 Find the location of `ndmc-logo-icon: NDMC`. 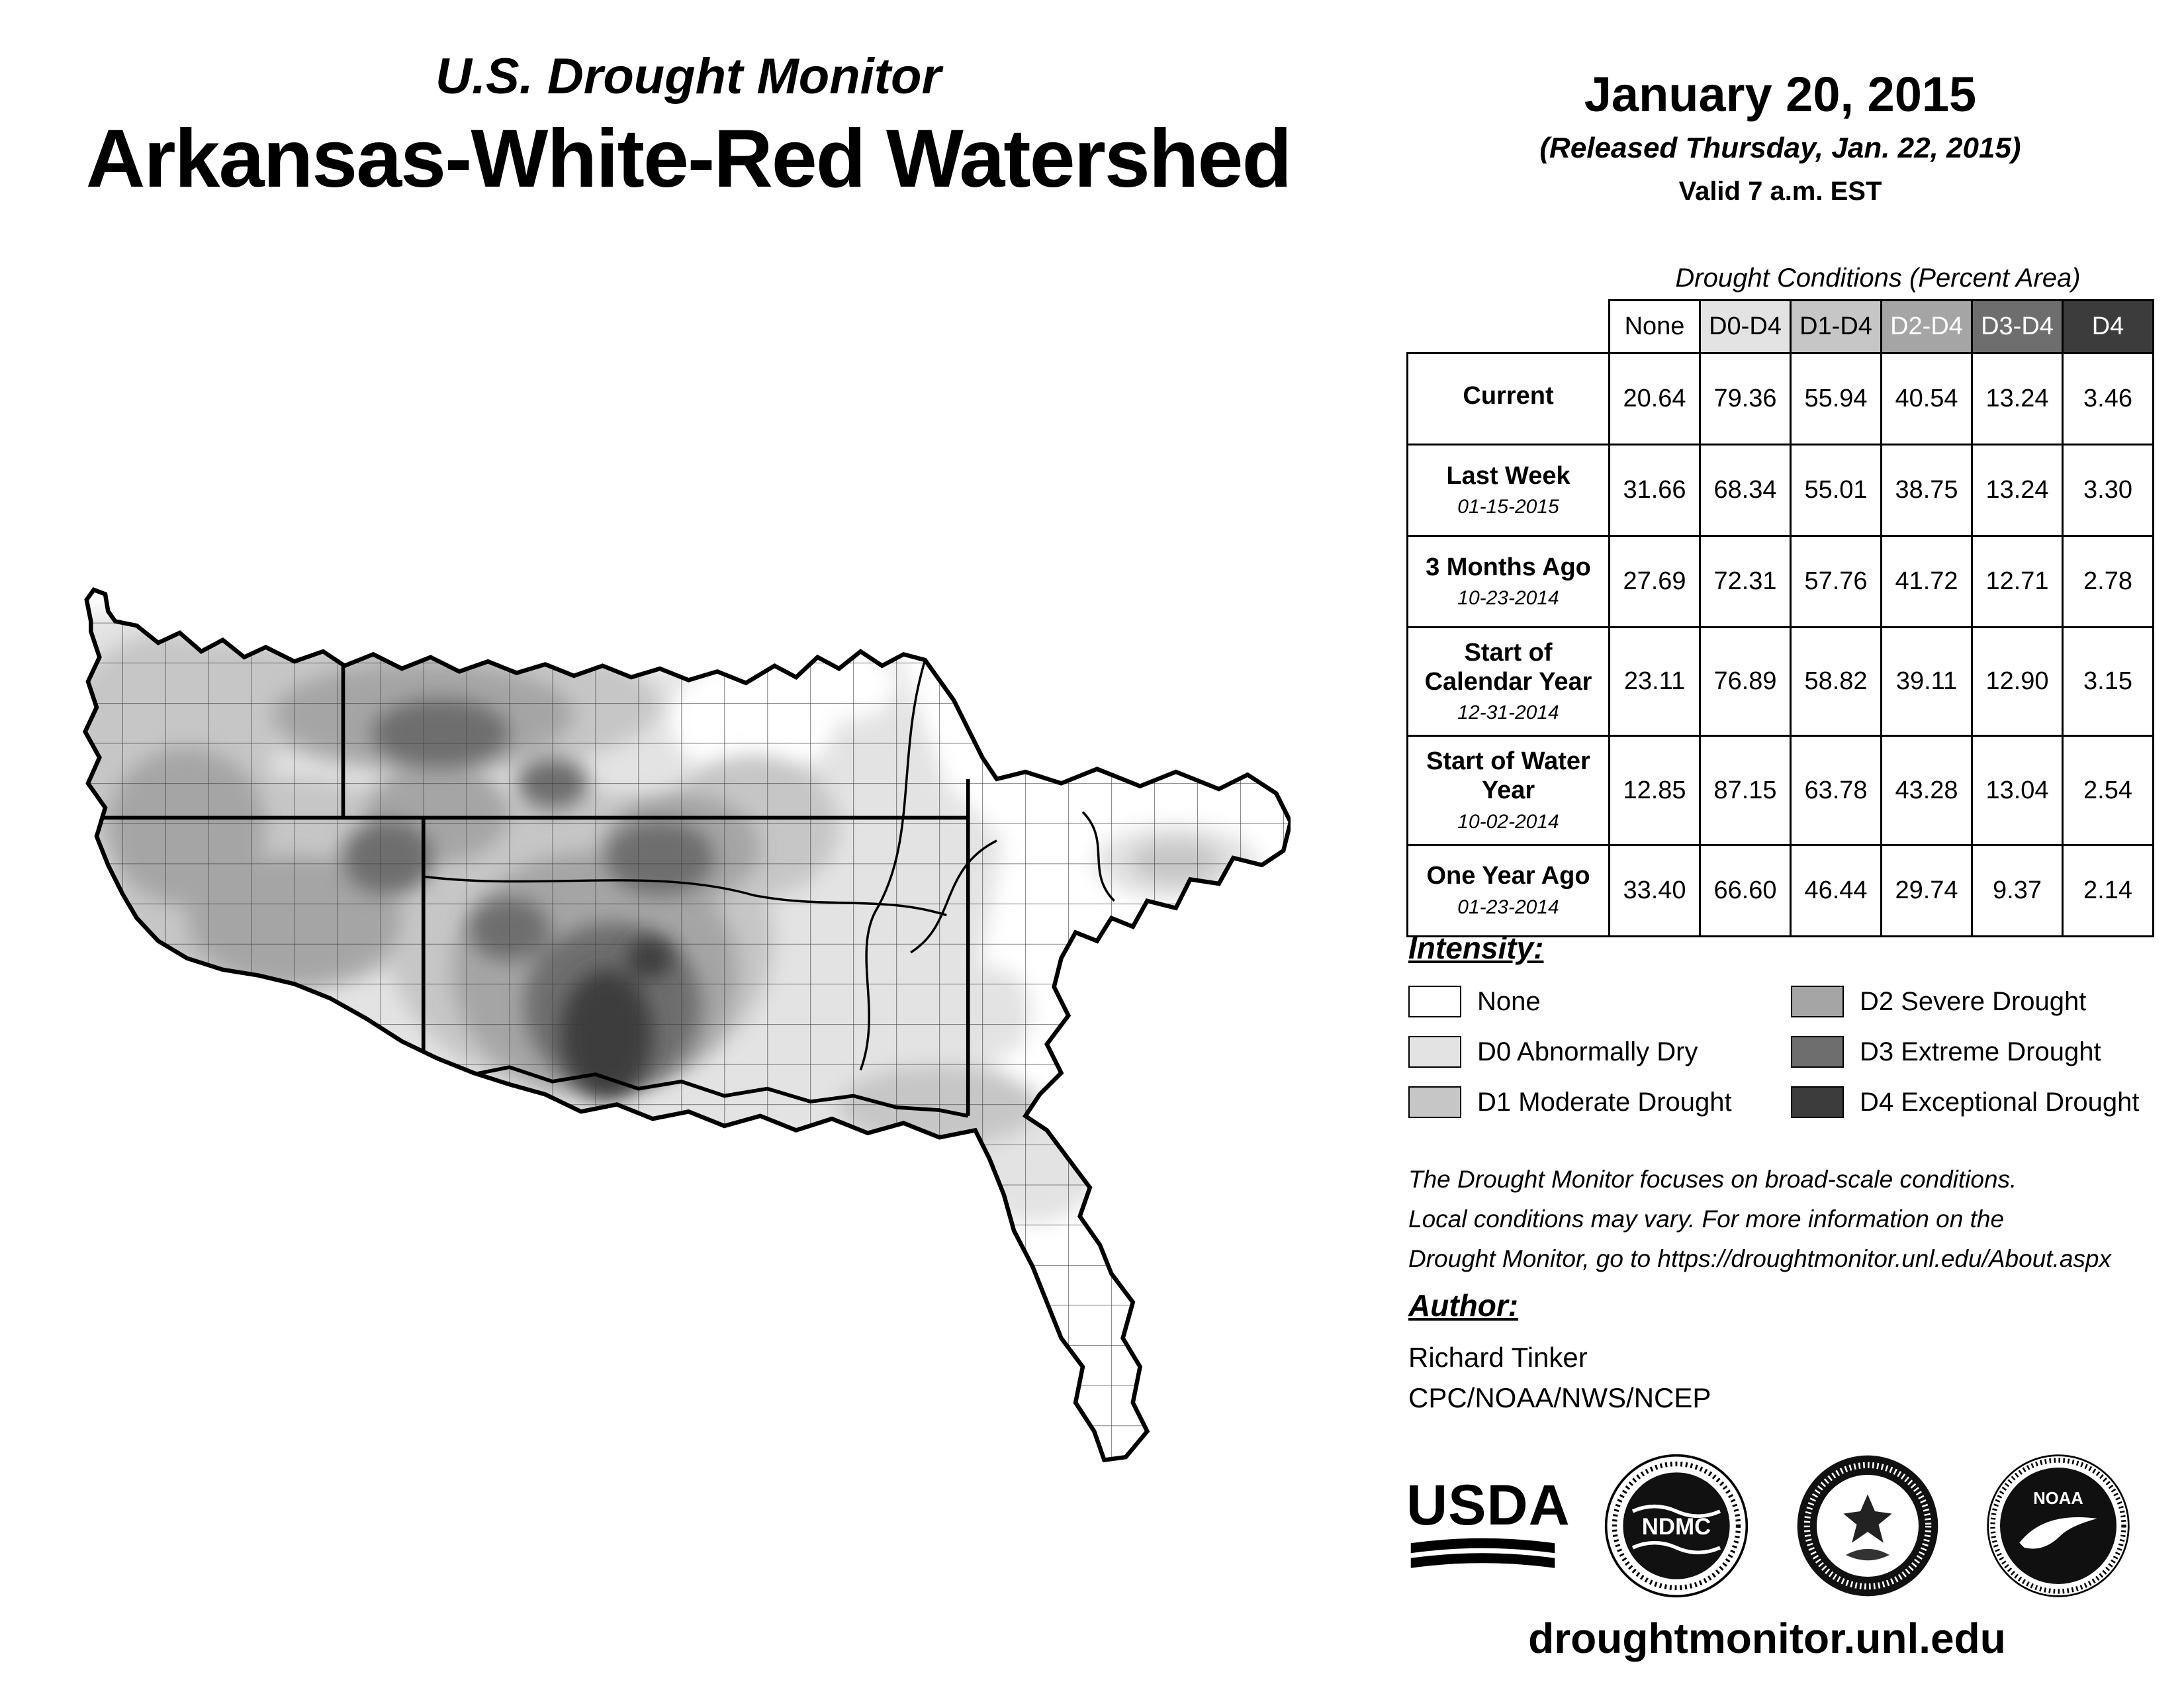

ndmc-logo-icon: NDMC is located at coordinates (1677, 1526).